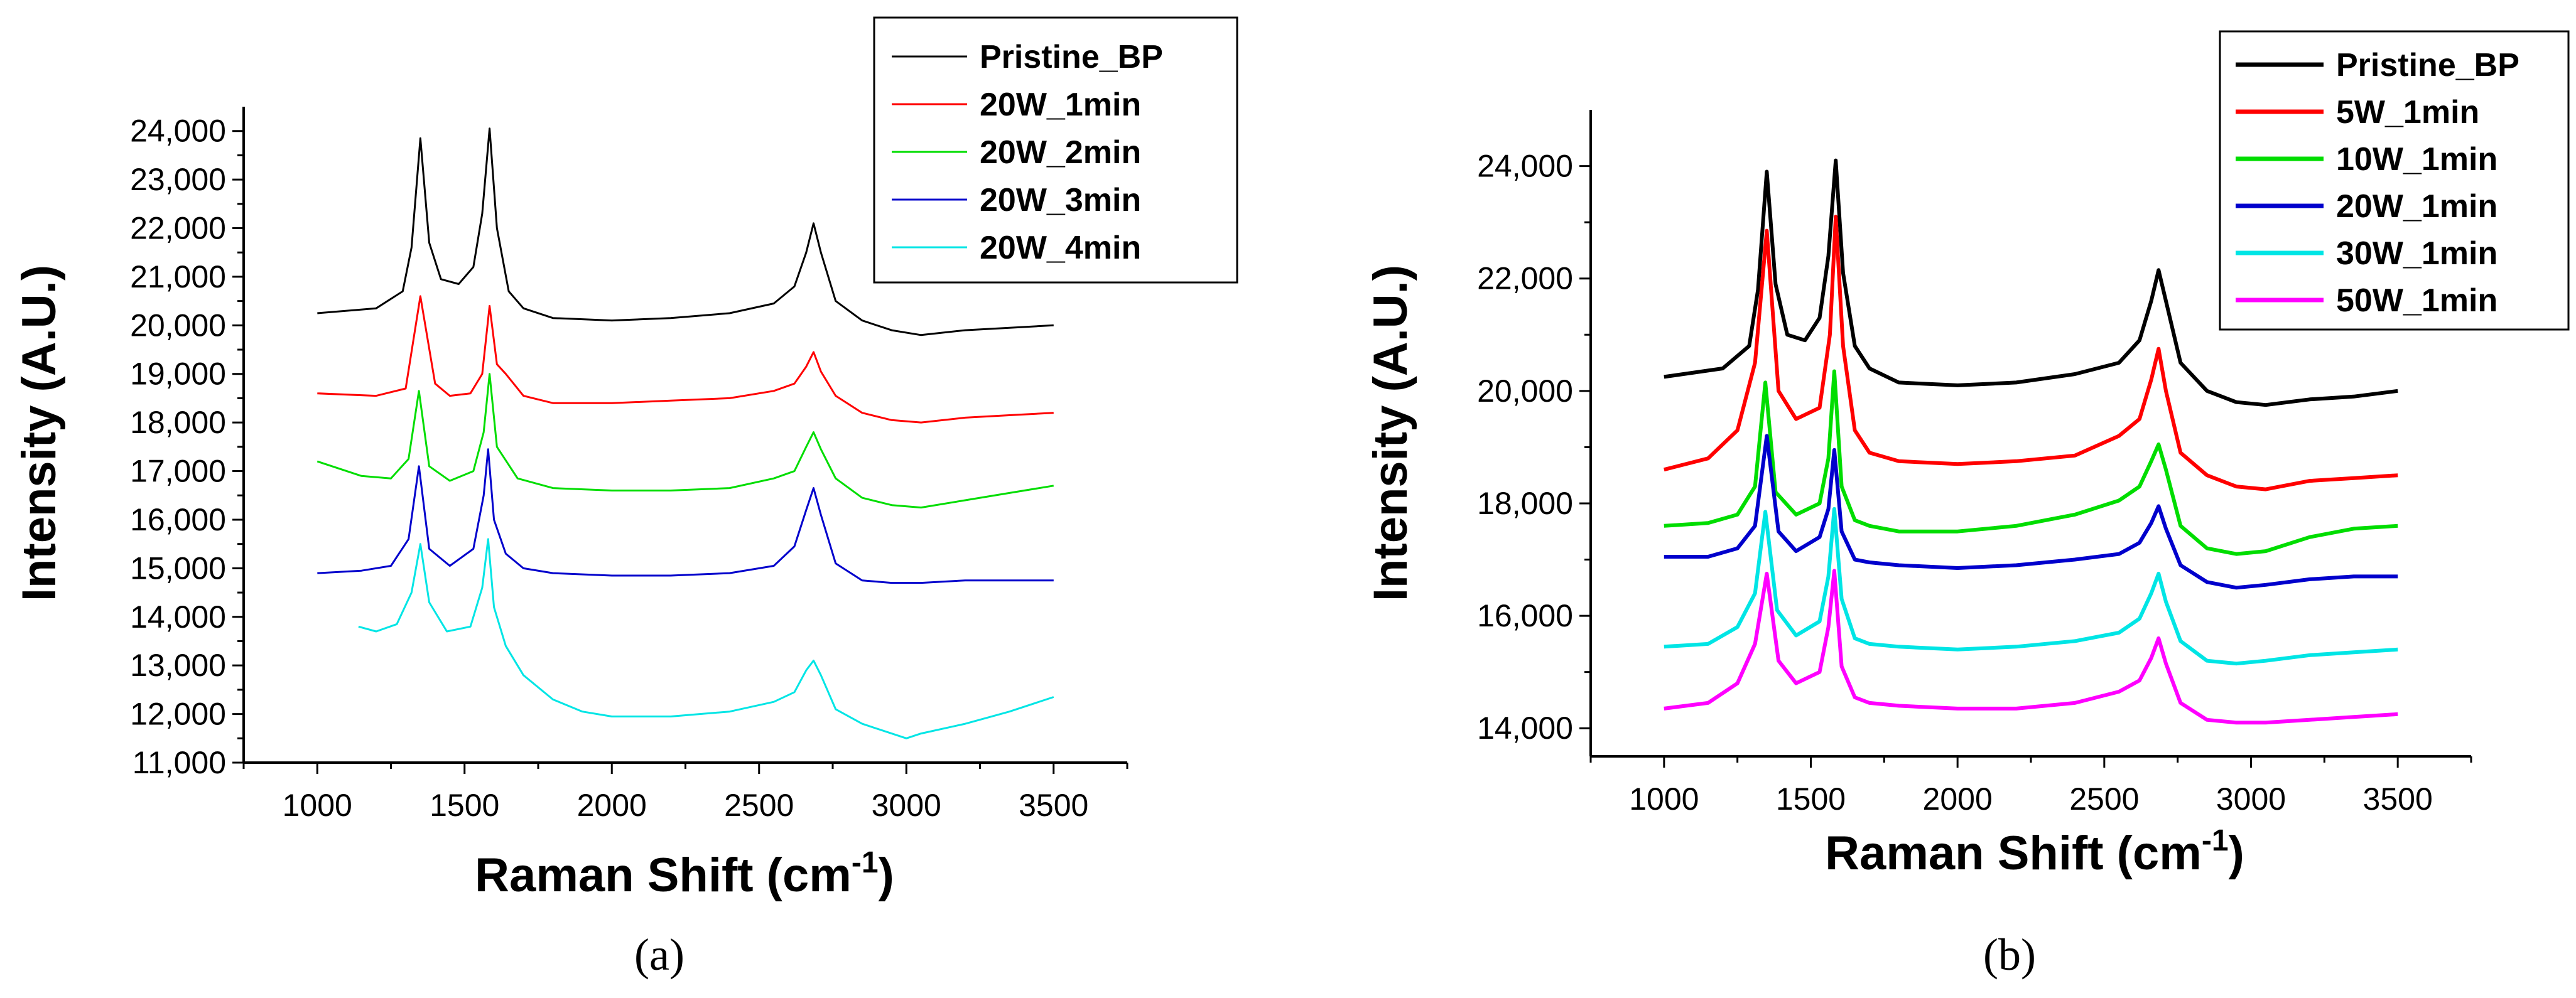 This screenshot has height=998, width=2576. Describe the element at coordinates (178, 374) in the screenshot. I see `y-tick-label: 19,000` at that location.